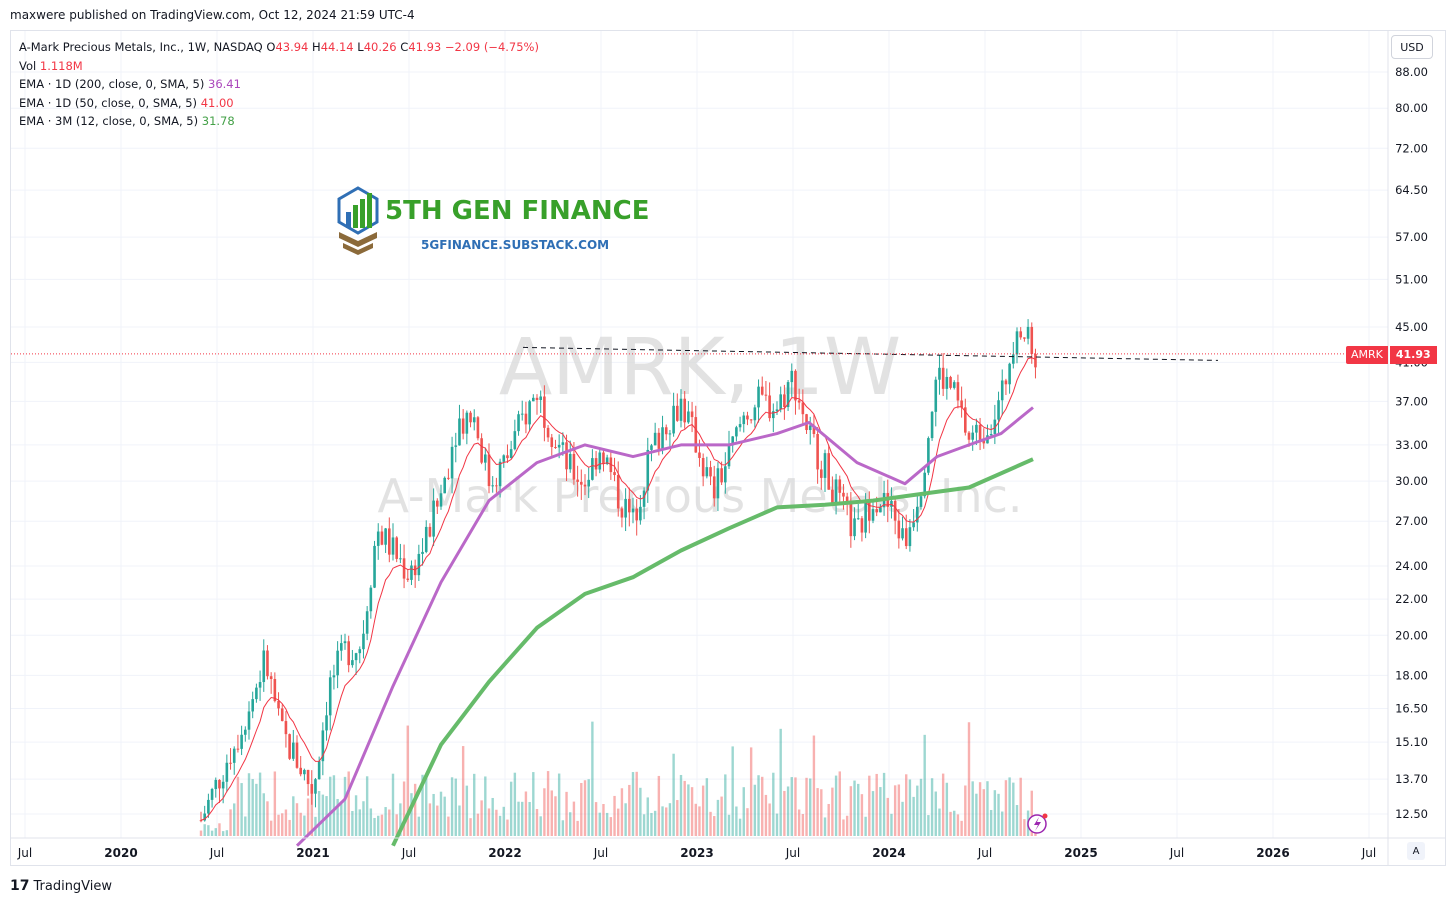 The height and width of the screenshot is (905, 1456). What do you see at coordinates (271, 47) in the screenshot?
I see `open-label: O` at bounding box center [271, 47].